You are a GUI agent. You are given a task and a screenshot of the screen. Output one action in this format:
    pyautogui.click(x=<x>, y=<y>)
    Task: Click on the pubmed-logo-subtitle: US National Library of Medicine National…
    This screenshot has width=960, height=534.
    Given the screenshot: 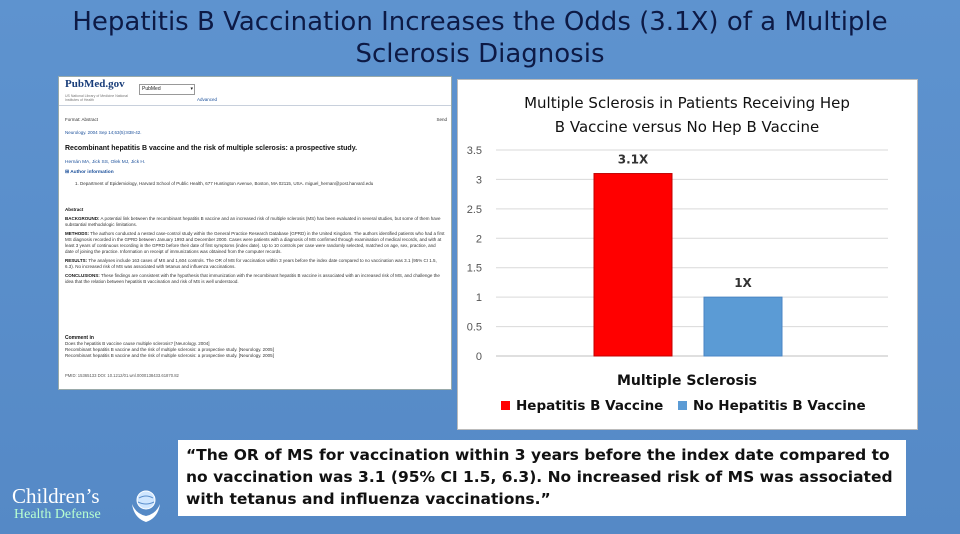 What is the action you would take?
    pyautogui.click(x=97, y=98)
    